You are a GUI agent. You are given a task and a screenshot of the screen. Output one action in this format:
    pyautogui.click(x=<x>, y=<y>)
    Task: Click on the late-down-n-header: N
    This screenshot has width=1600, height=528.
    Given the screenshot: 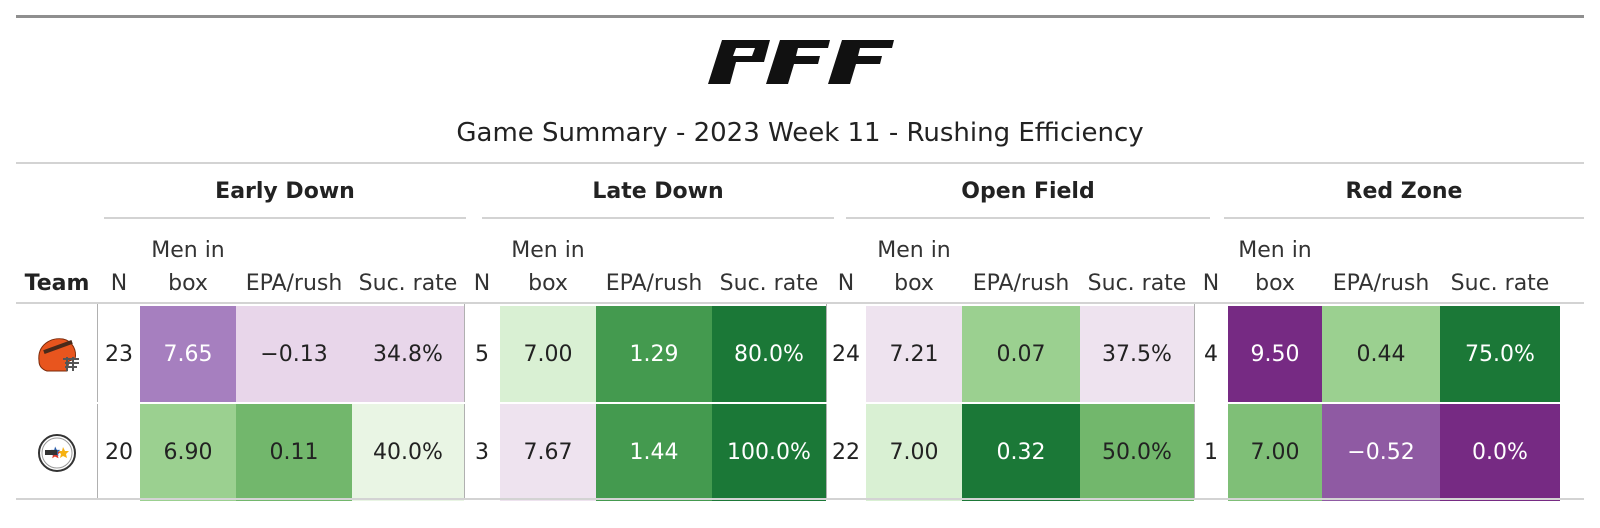 What is the action you would take?
    pyautogui.click(x=482, y=283)
    